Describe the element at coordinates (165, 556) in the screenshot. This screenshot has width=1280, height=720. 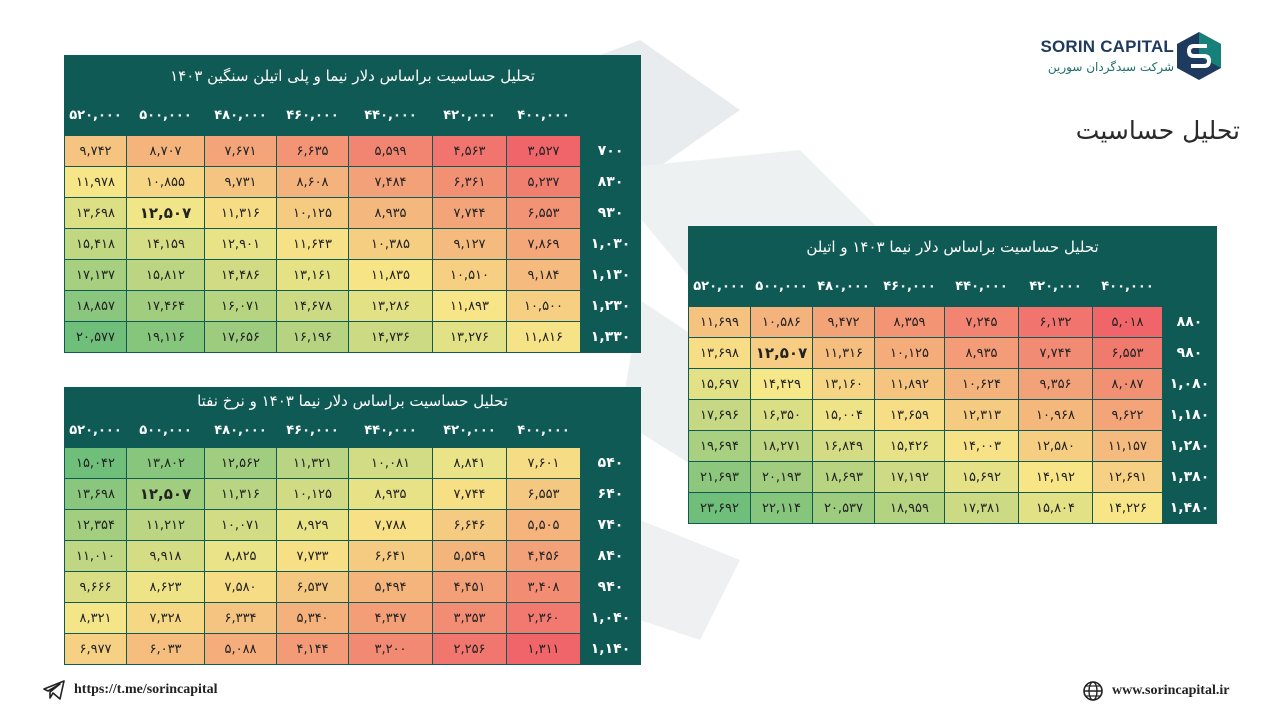
I see `value-cell: ۹,۹۱۸` at that location.